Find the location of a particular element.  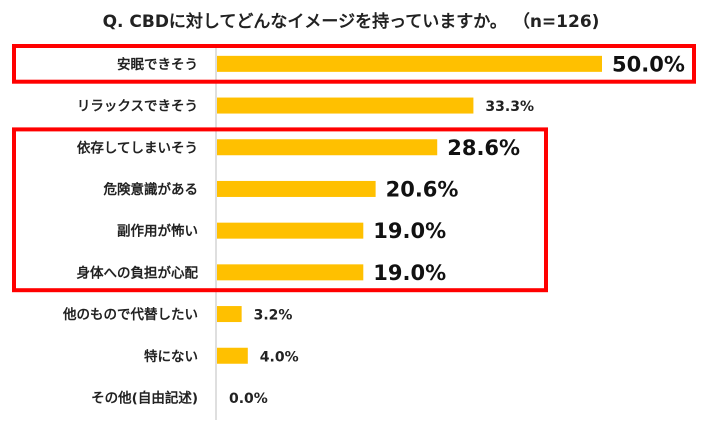

highlight-frame is located at coordinates (354, 64).